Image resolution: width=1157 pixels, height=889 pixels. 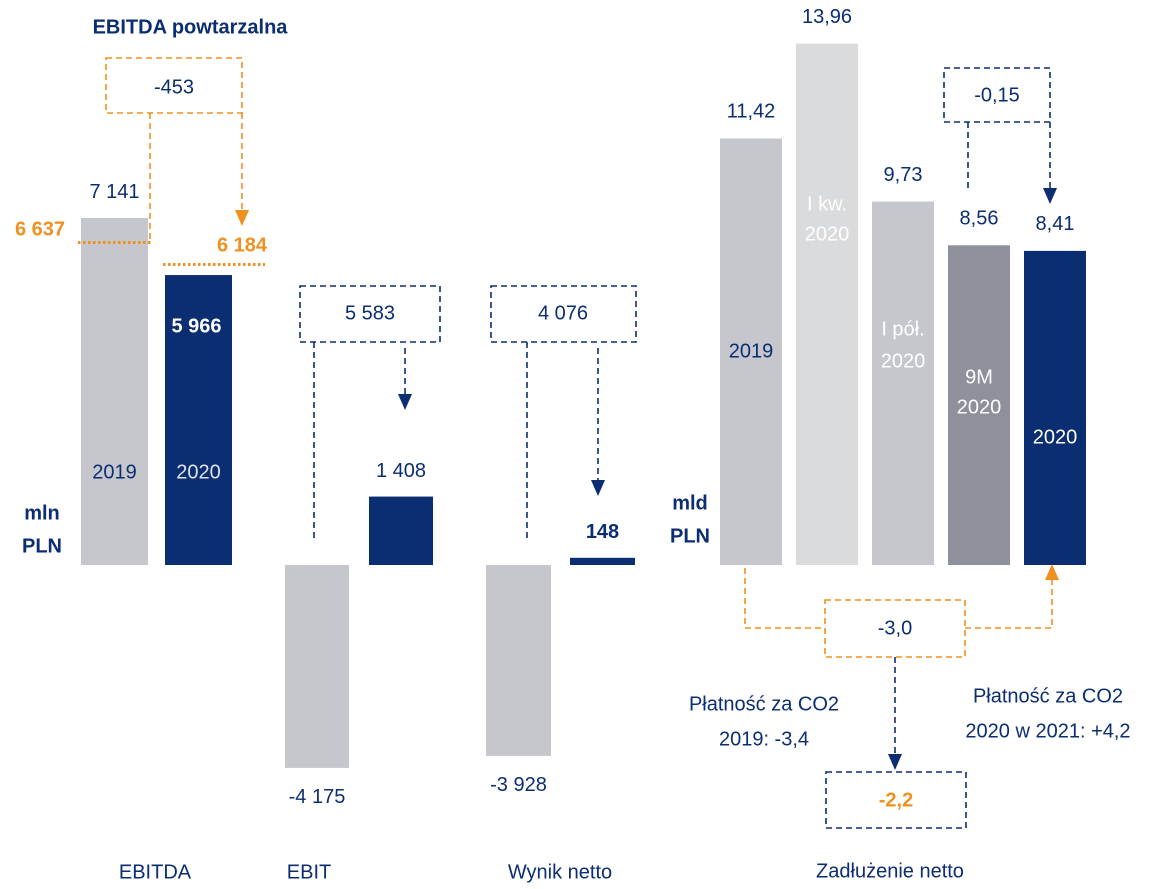 What do you see at coordinates (1047, 731) in the screenshot?
I see `note: 2020 w 2021: +4,2` at bounding box center [1047, 731].